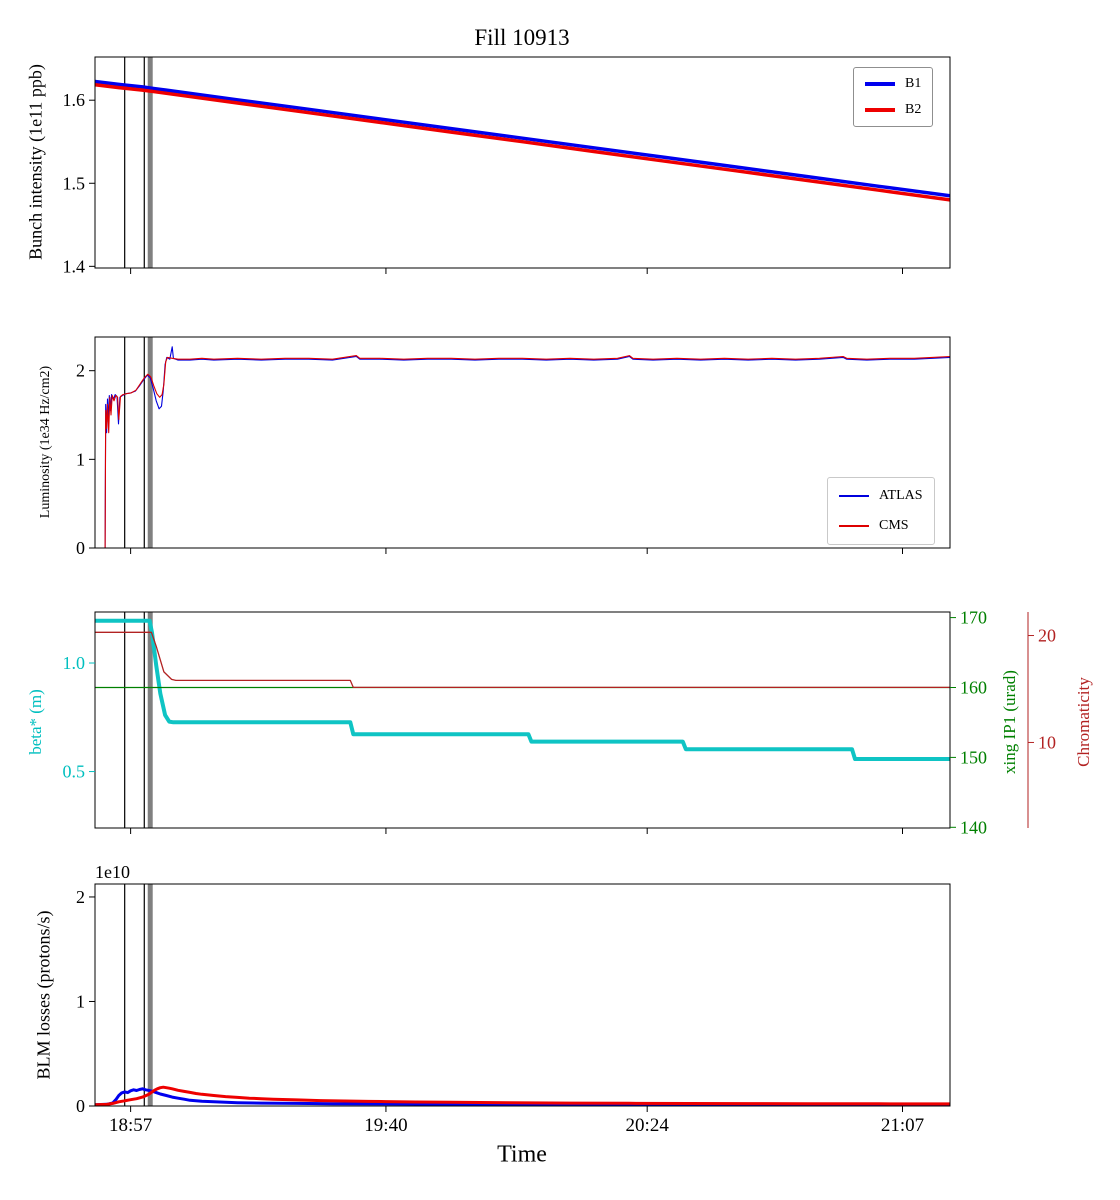 The width and height of the screenshot is (1120, 1200). Describe the element at coordinates (902, 1125) in the screenshot. I see `x-tick-label: 21:07` at that location.